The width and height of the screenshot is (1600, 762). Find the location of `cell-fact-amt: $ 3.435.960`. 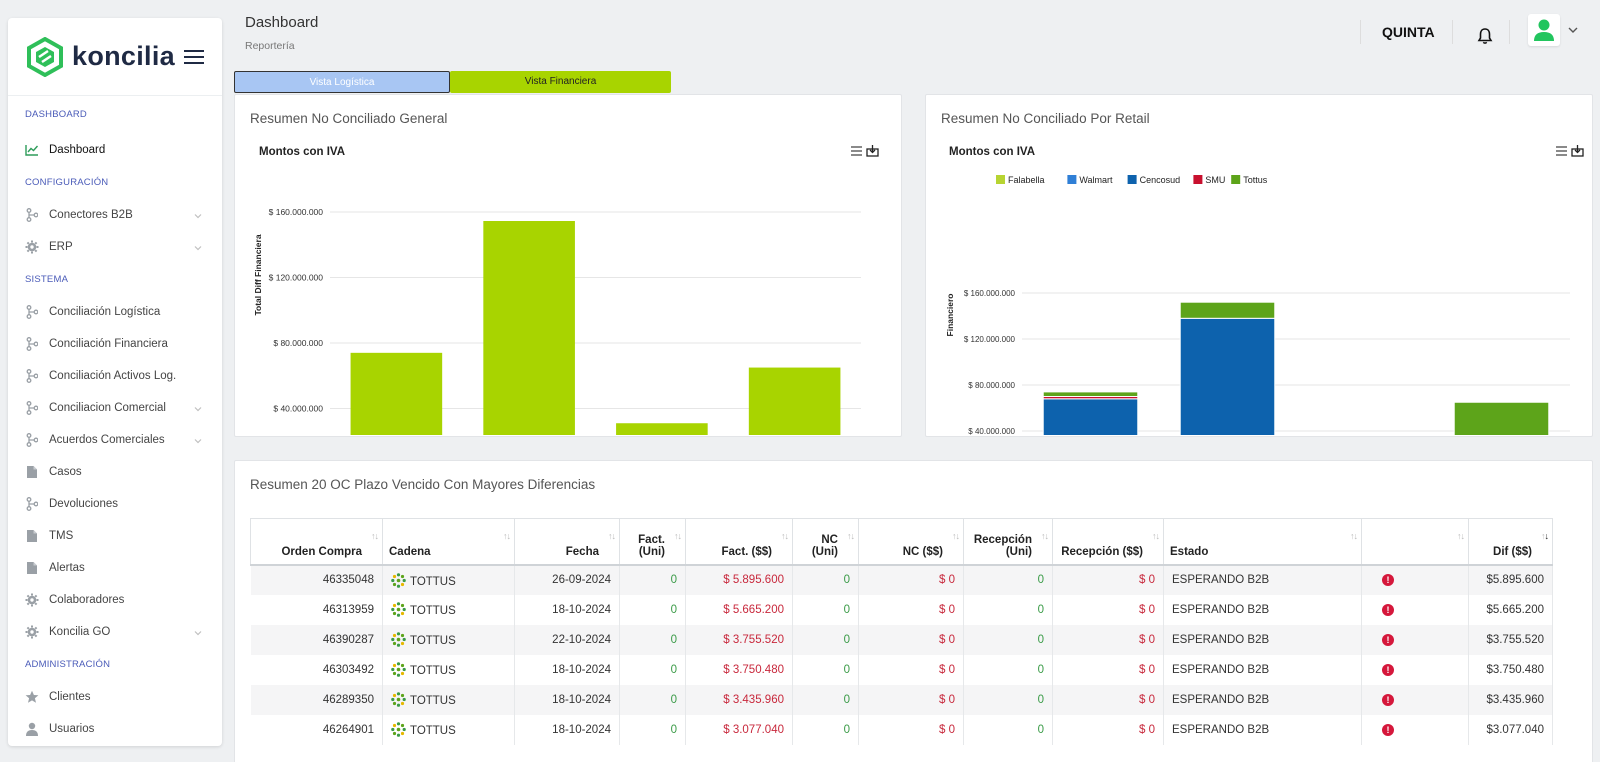

cell-fact-amt: $ 3.435.960 is located at coordinates (739, 699).